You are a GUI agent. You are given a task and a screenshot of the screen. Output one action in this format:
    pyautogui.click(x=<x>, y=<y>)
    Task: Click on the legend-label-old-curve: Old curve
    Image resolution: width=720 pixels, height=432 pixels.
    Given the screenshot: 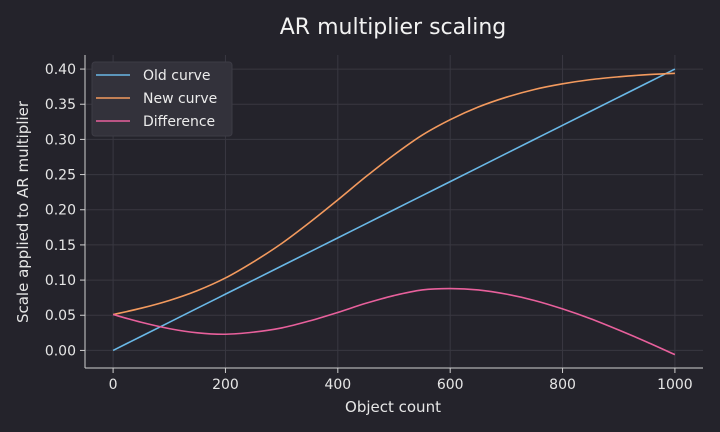 What is the action you would take?
    pyautogui.click(x=176, y=76)
    